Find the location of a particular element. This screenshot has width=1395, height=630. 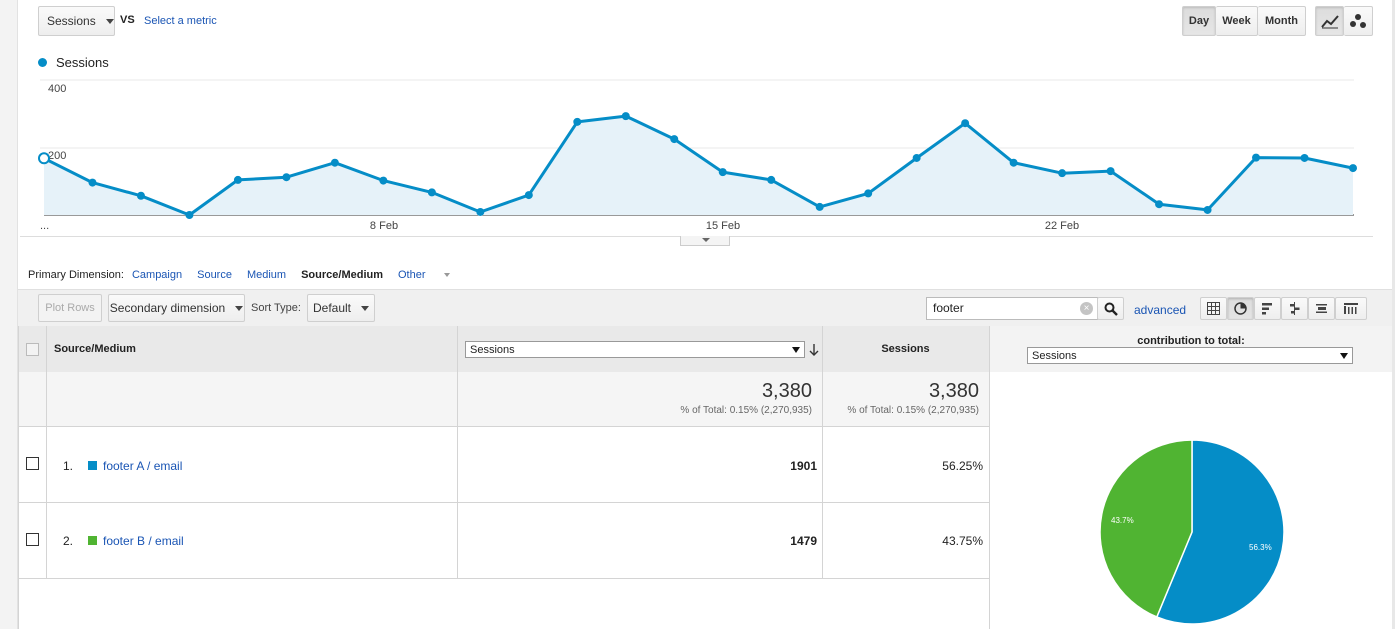

row-divider is located at coordinates (504, 502).